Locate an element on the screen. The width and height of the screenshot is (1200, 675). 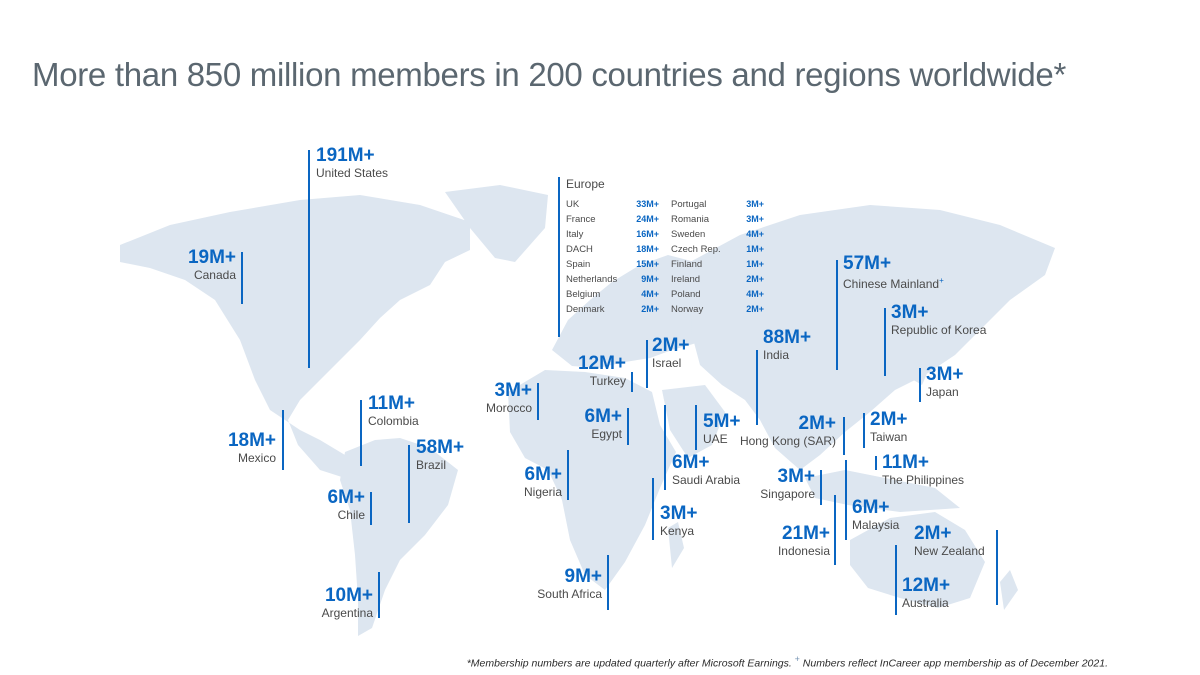
region-label-israel: 2M+ Israel is located at coordinates (671, 353).